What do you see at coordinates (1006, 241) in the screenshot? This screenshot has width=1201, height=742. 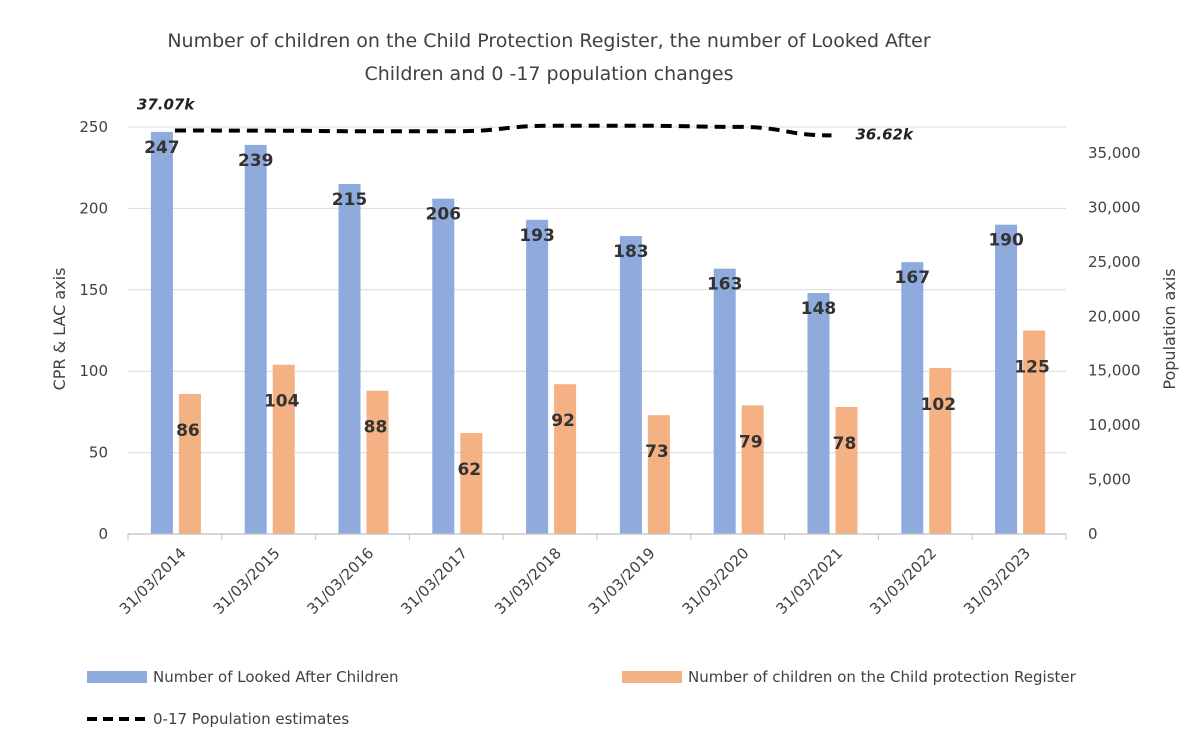 I see `data-label-lac: 190` at bounding box center [1006, 241].